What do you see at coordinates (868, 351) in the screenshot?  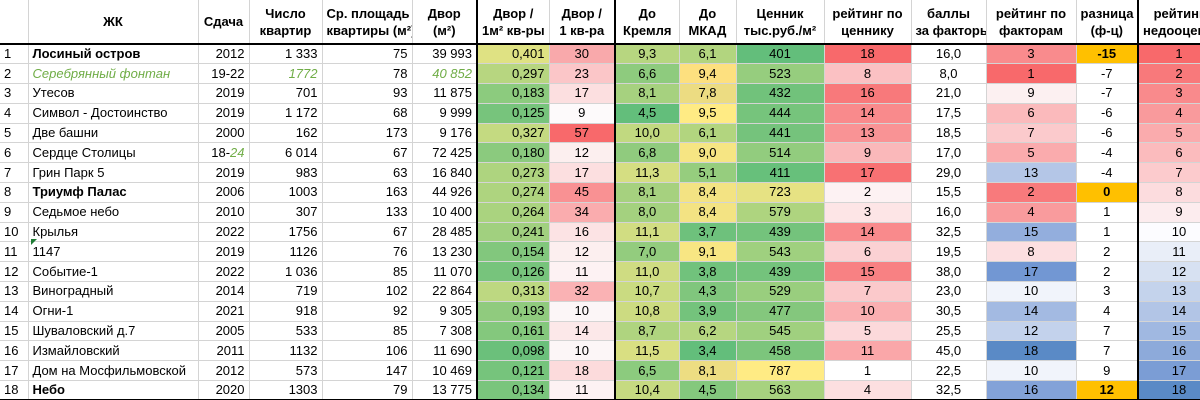 I see `cell-price-rank: 11` at bounding box center [868, 351].